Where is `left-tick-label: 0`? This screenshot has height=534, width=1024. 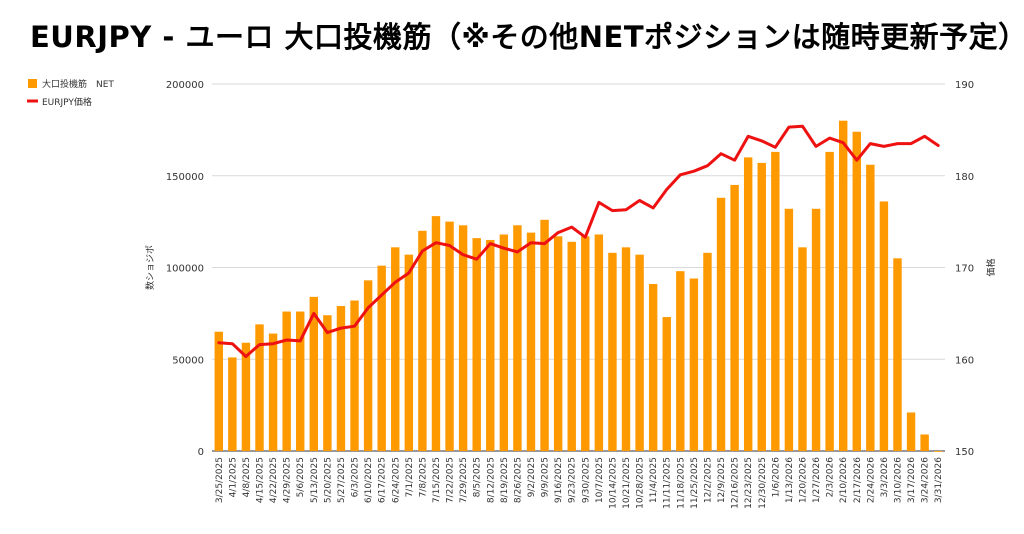
left-tick-label: 0 is located at coordinates (201, 452).